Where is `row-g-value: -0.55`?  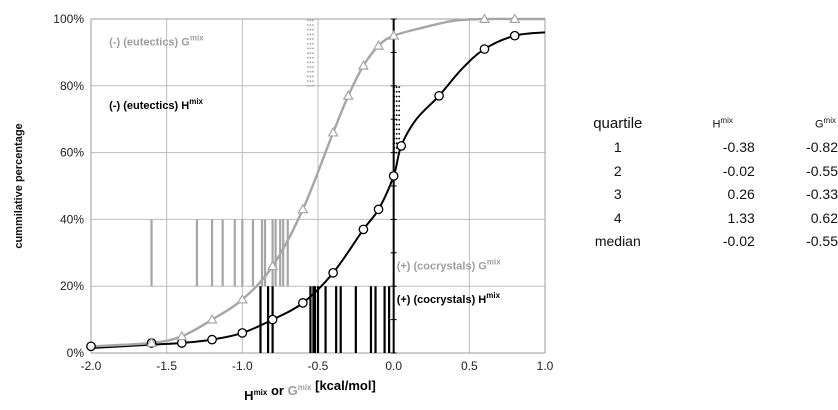
row-g-value: -0.55 is located at coordinates (822, 241).